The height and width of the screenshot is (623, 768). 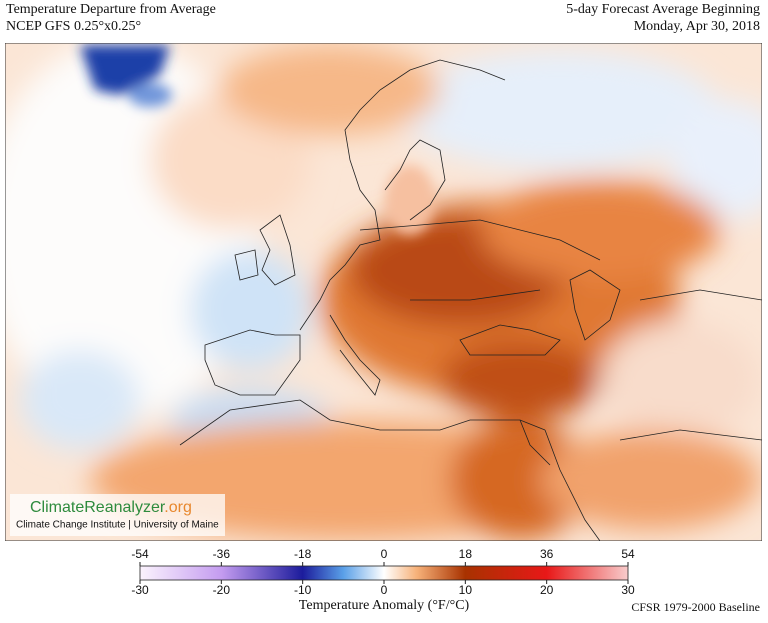 I want to click on f-tick-label: 0, so click(x=384, y=554).